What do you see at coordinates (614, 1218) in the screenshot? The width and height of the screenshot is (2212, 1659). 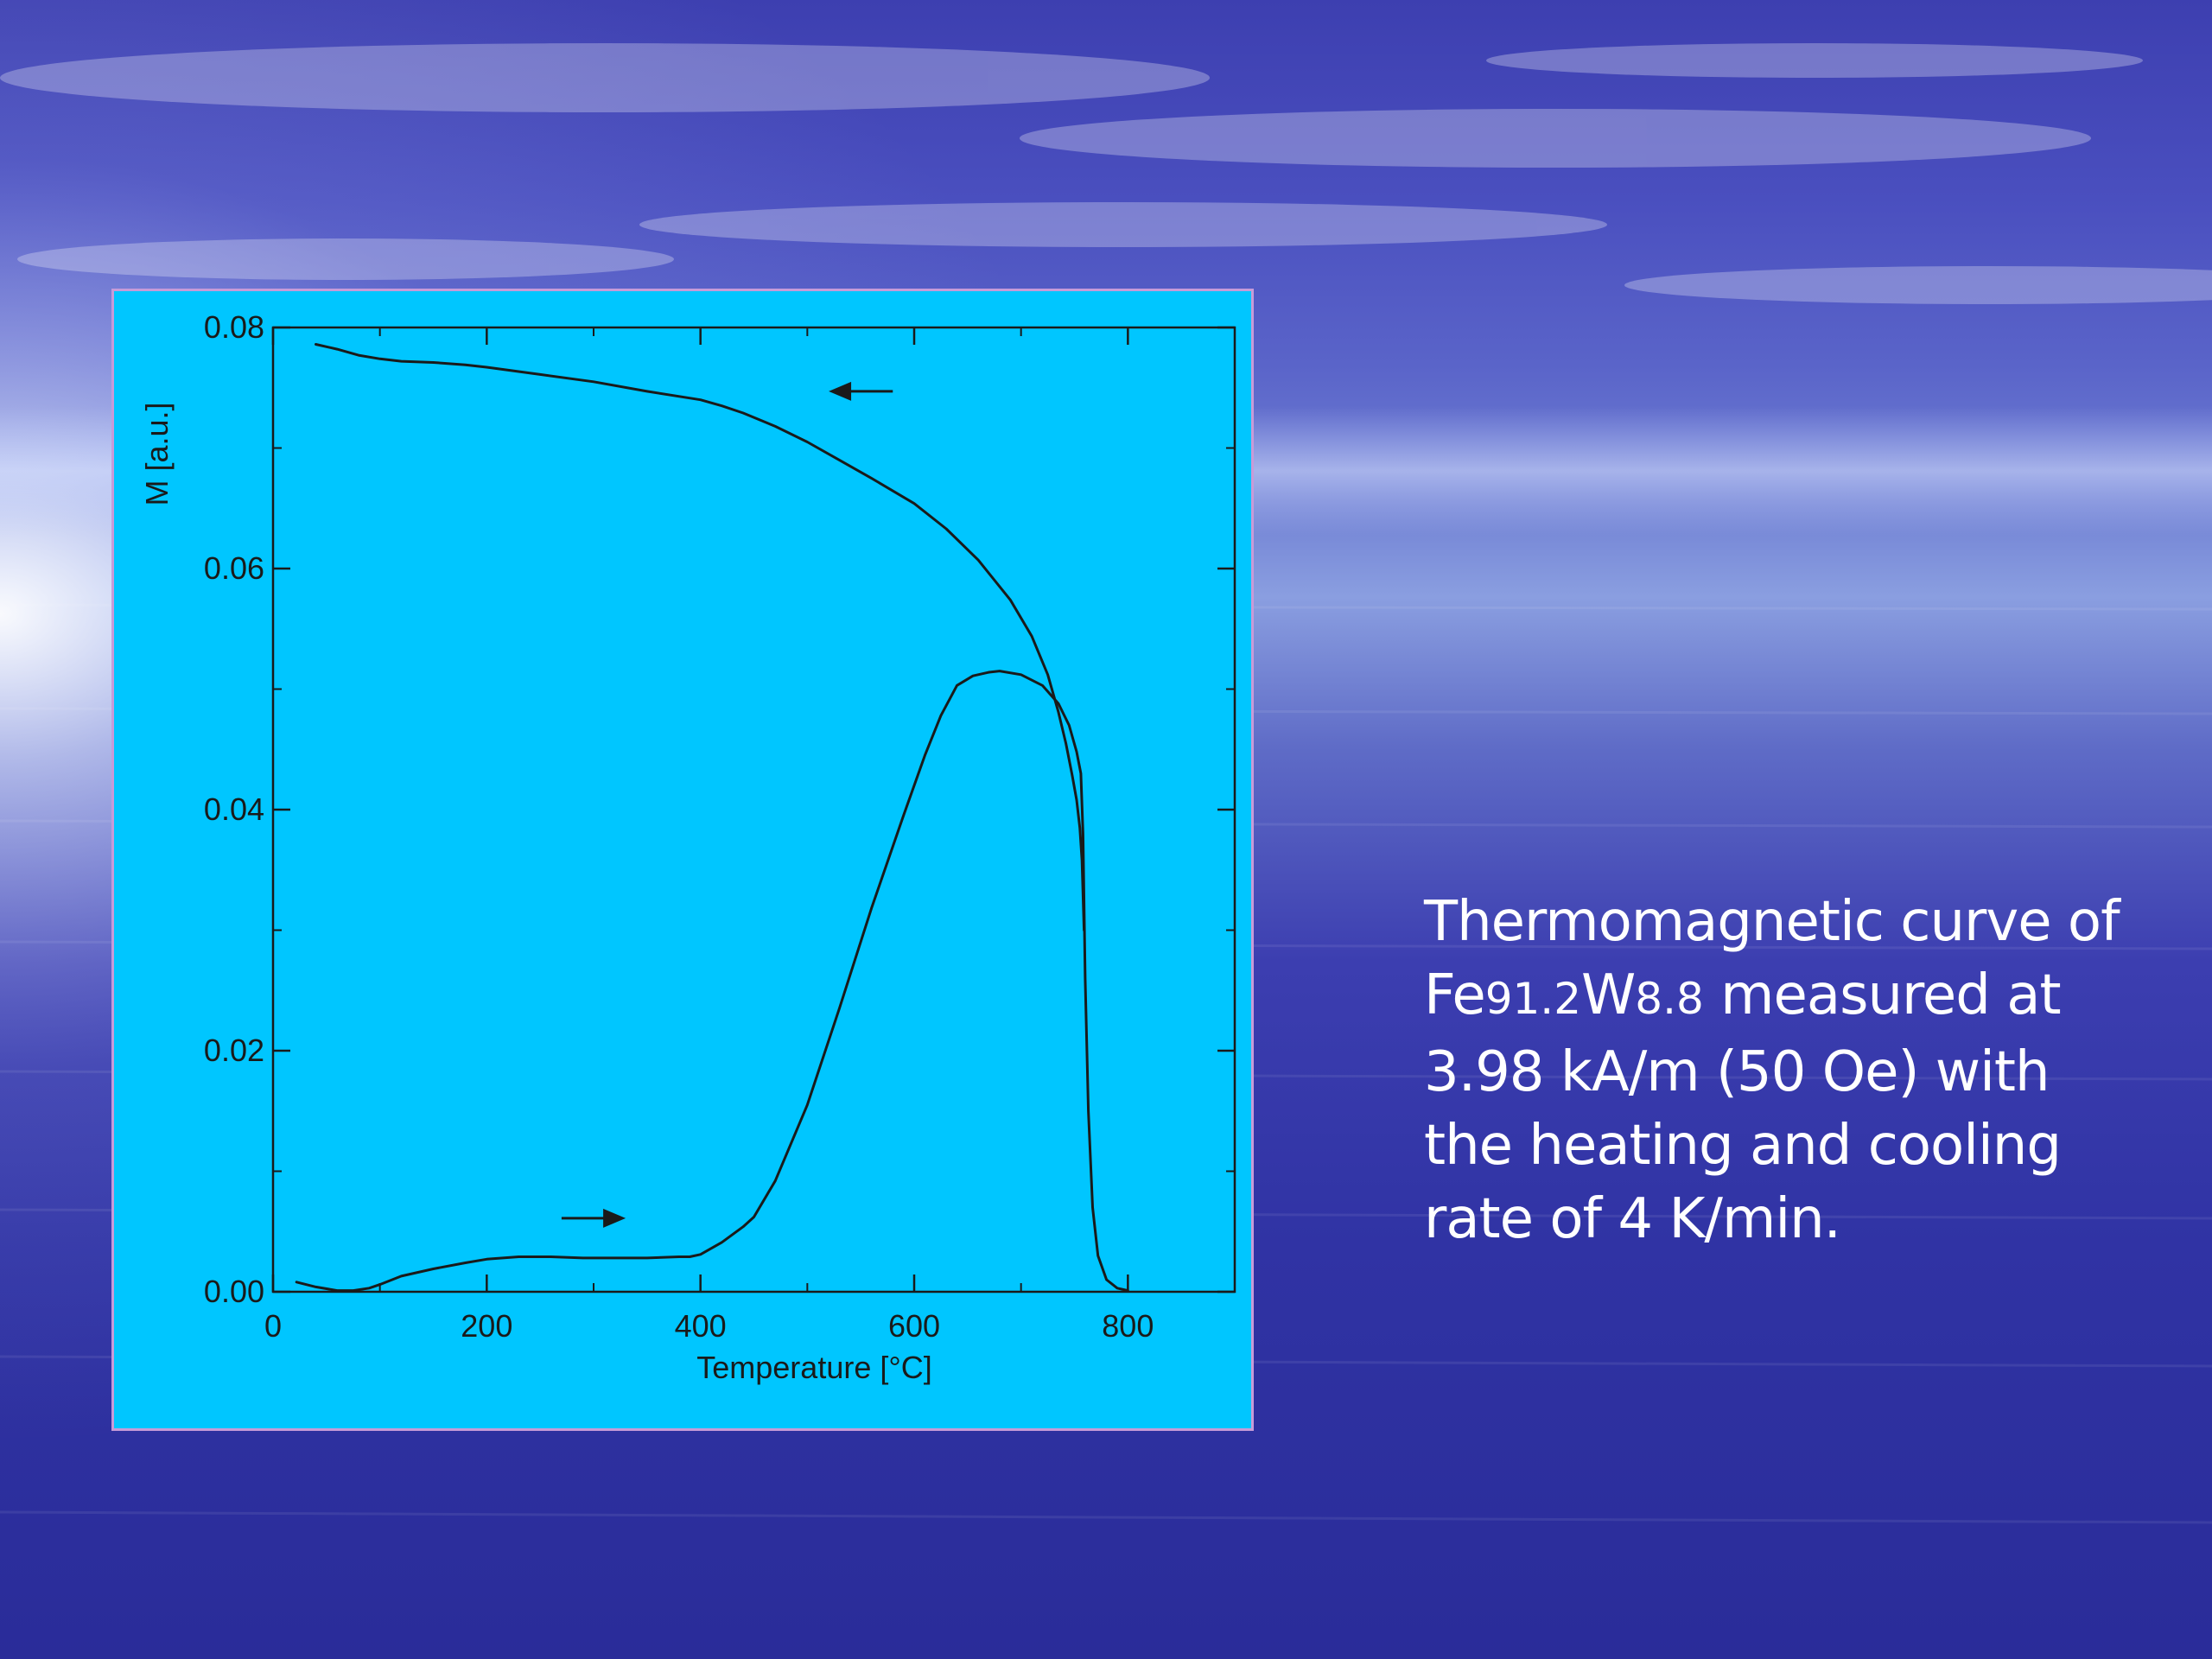 I see `heating-direction-arrow-icon` at bounding box center [614, 1218].